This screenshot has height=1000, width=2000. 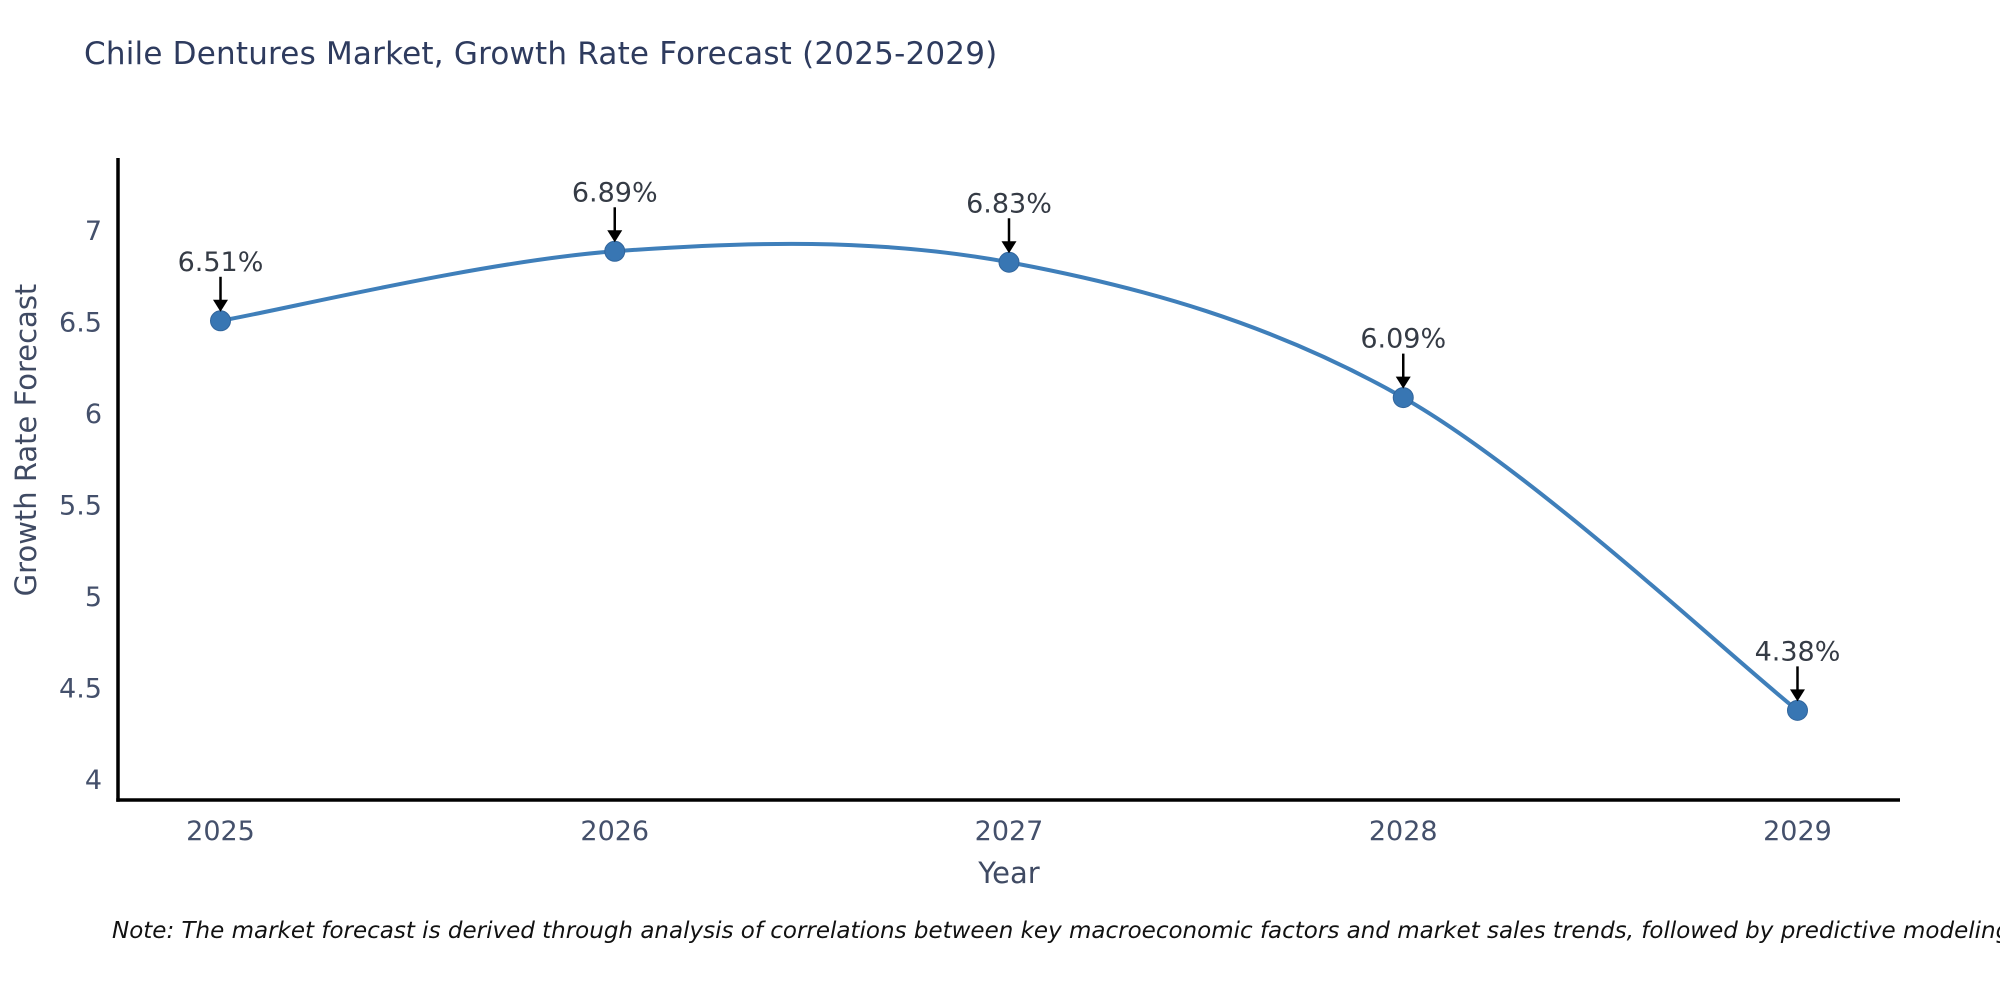 I want to click on y-tick-label: 4, so click(x=93, y=780).